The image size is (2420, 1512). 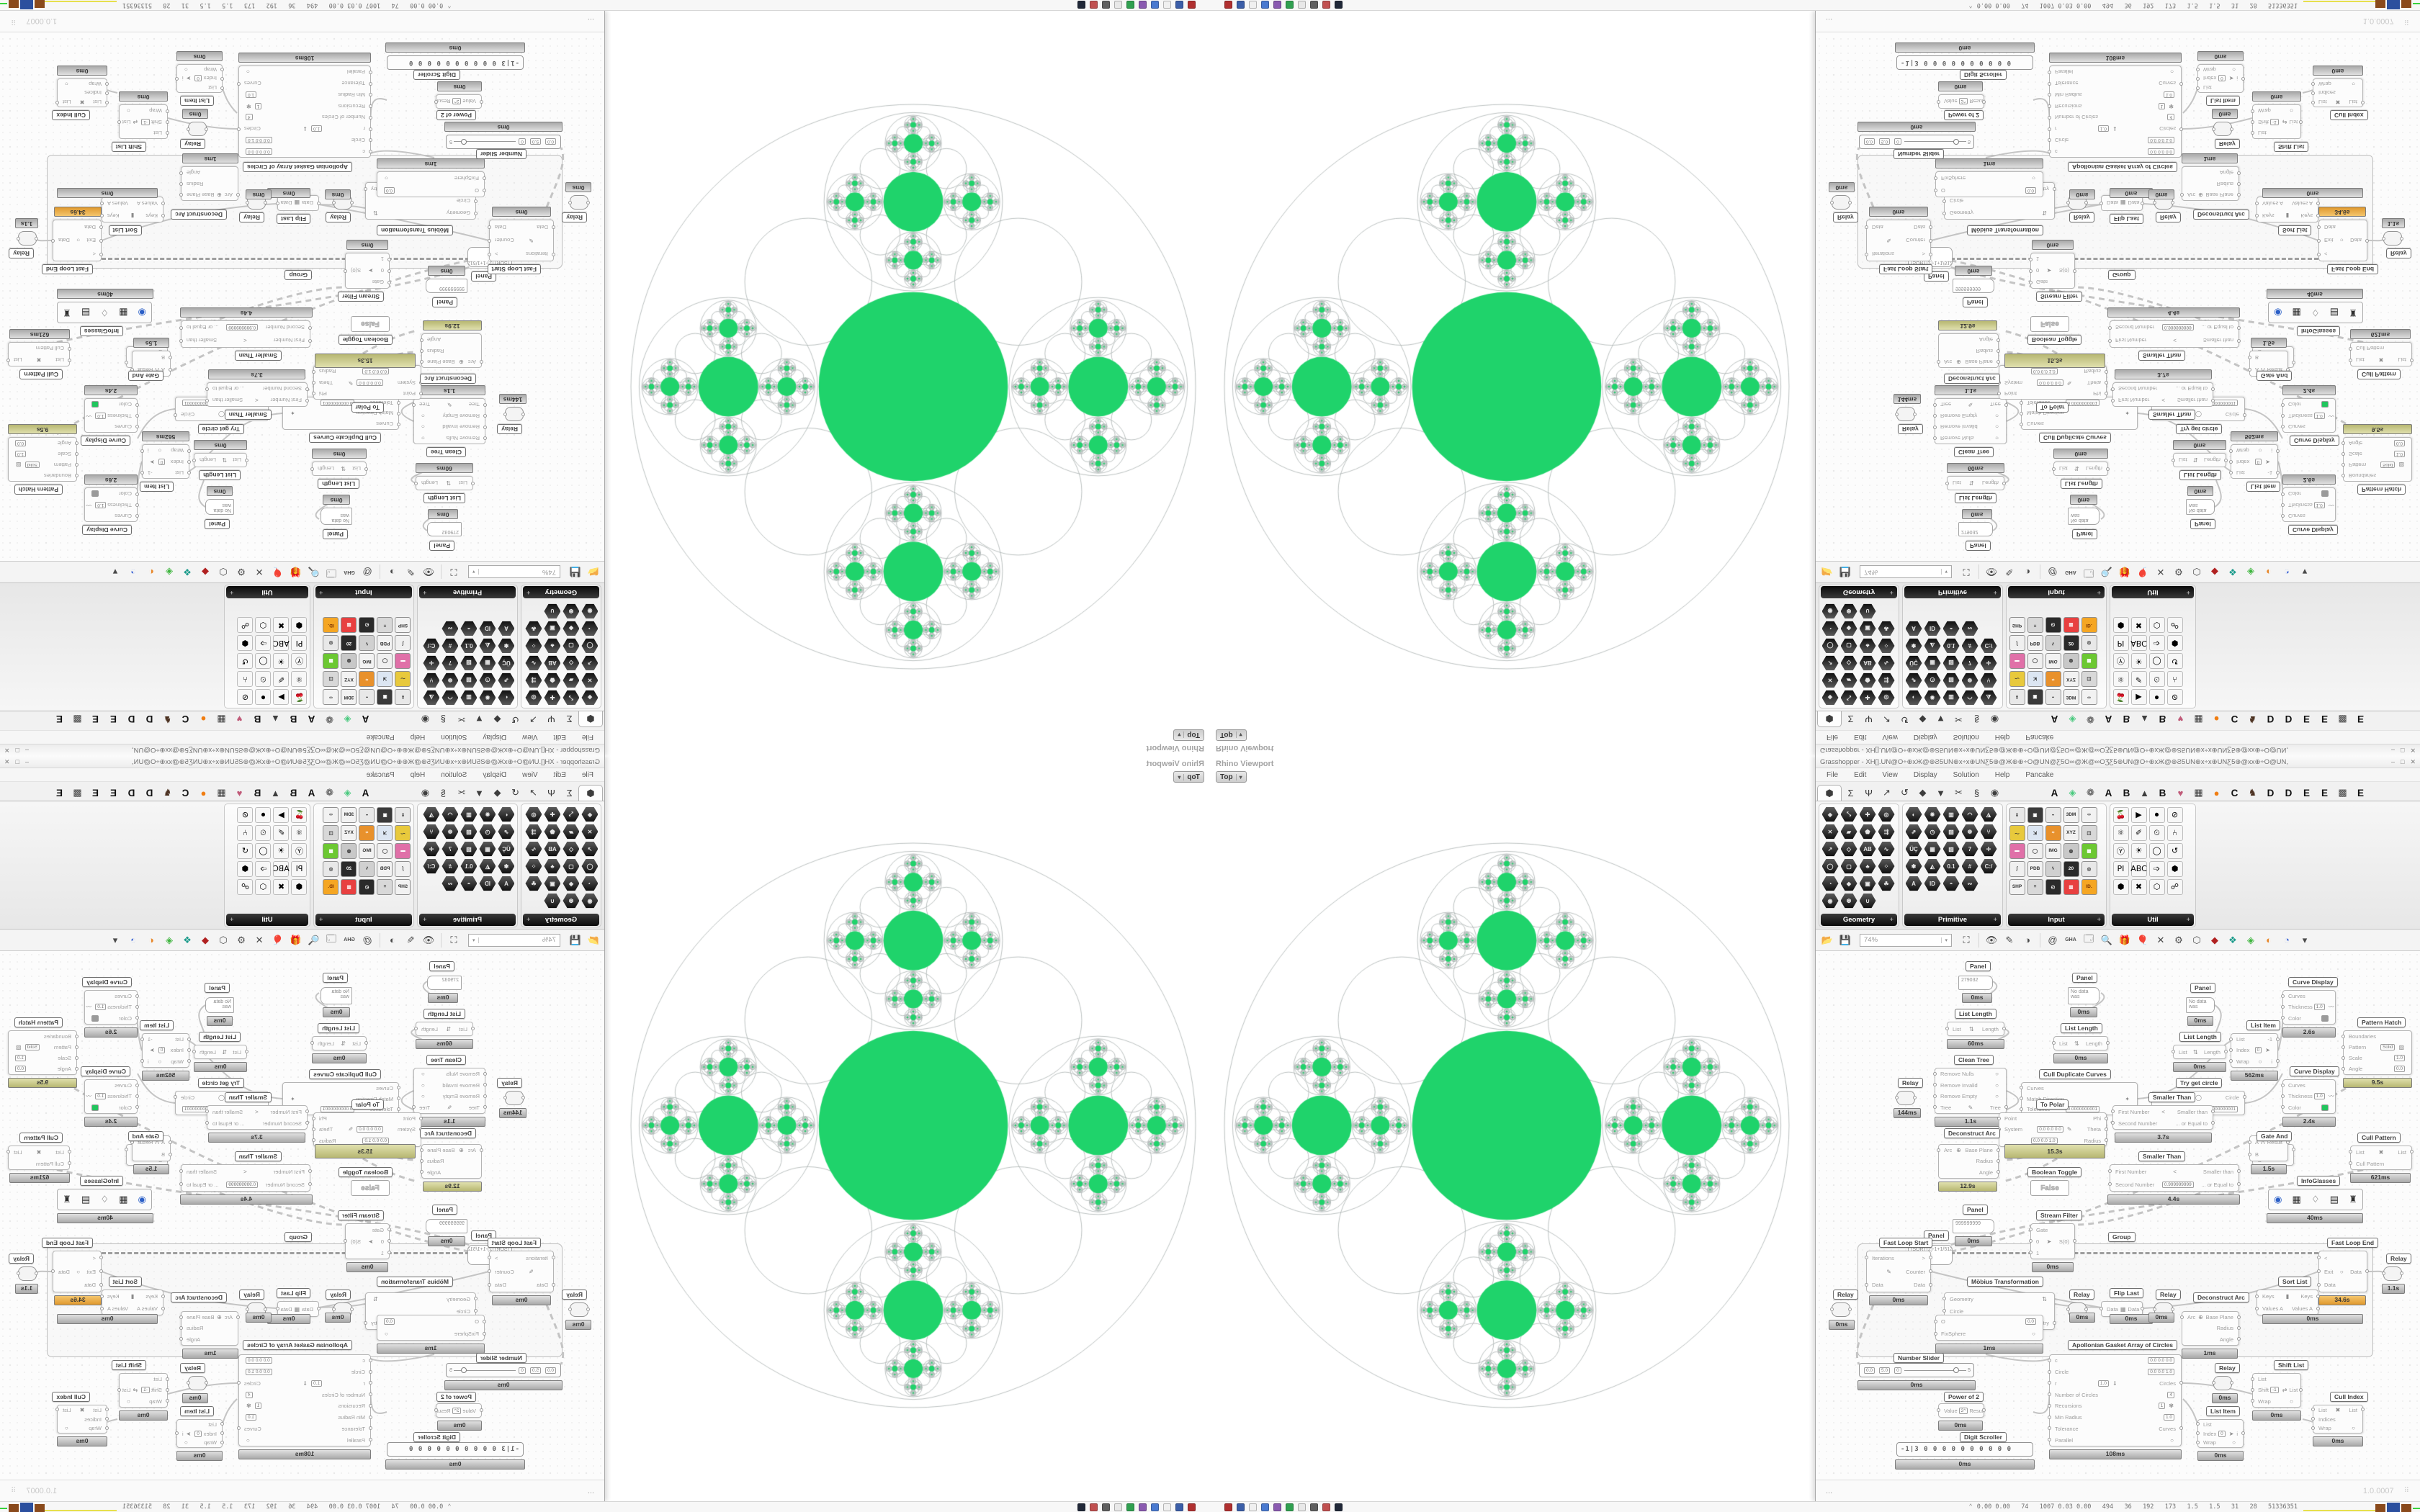 What do you see at coordinates (331, 643) in the screenshot?
I see `component-icon: ◎` at bounding box center [331, 643].